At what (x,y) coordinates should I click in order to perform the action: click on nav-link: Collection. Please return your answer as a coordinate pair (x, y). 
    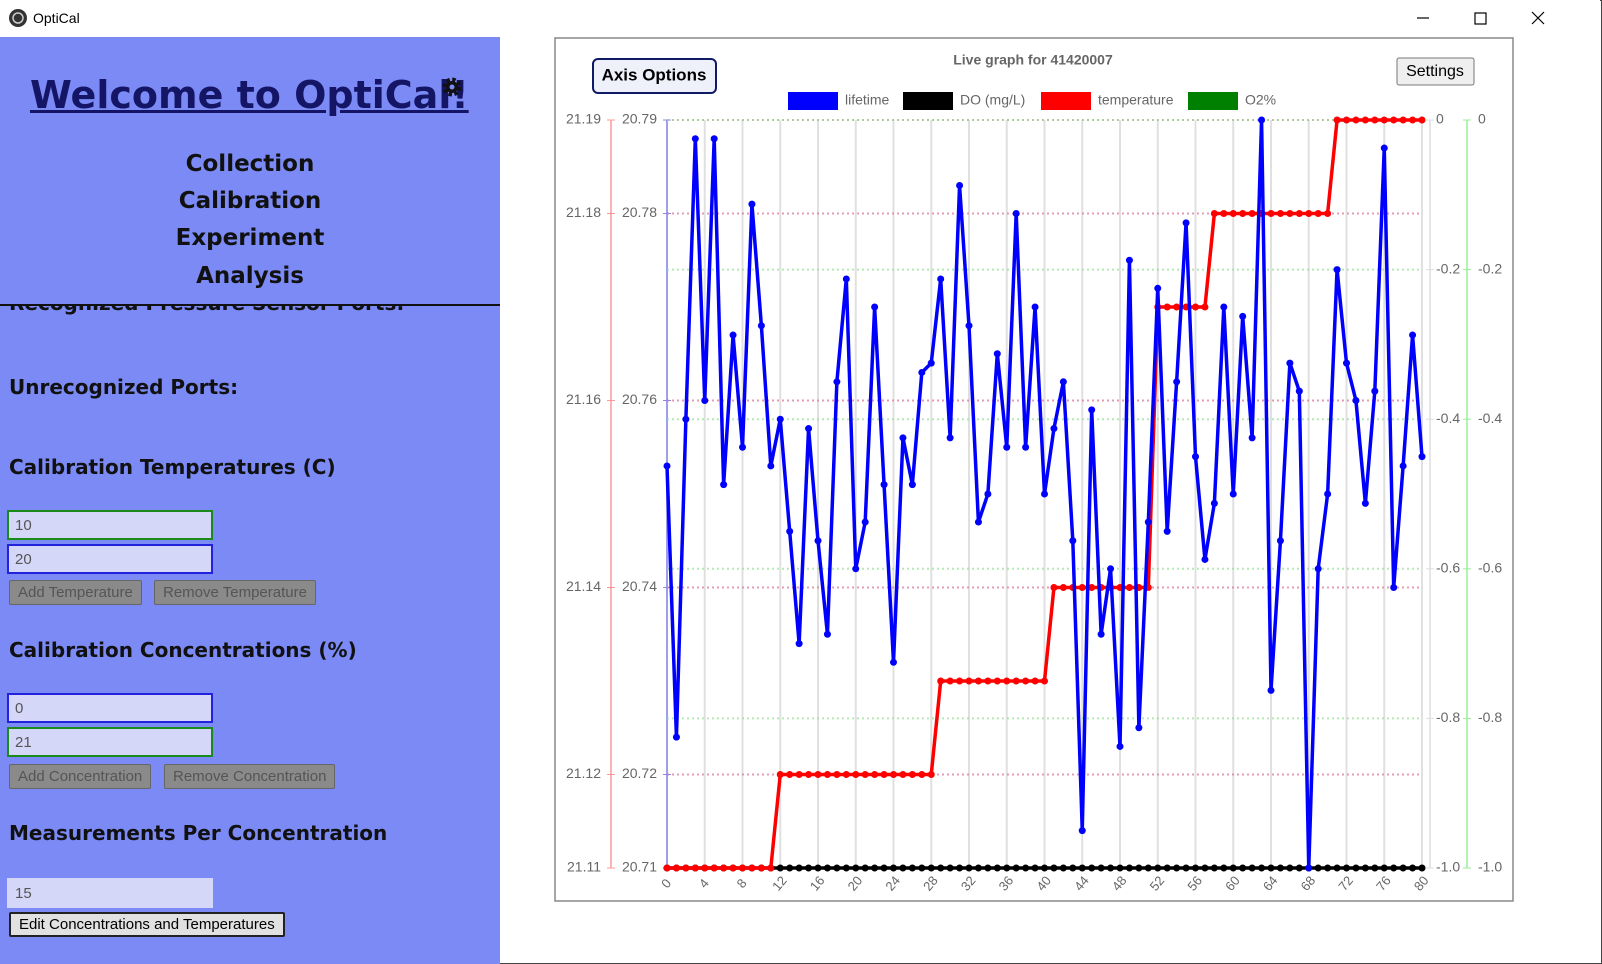
    Looking at the image, I should click on (250, 164).